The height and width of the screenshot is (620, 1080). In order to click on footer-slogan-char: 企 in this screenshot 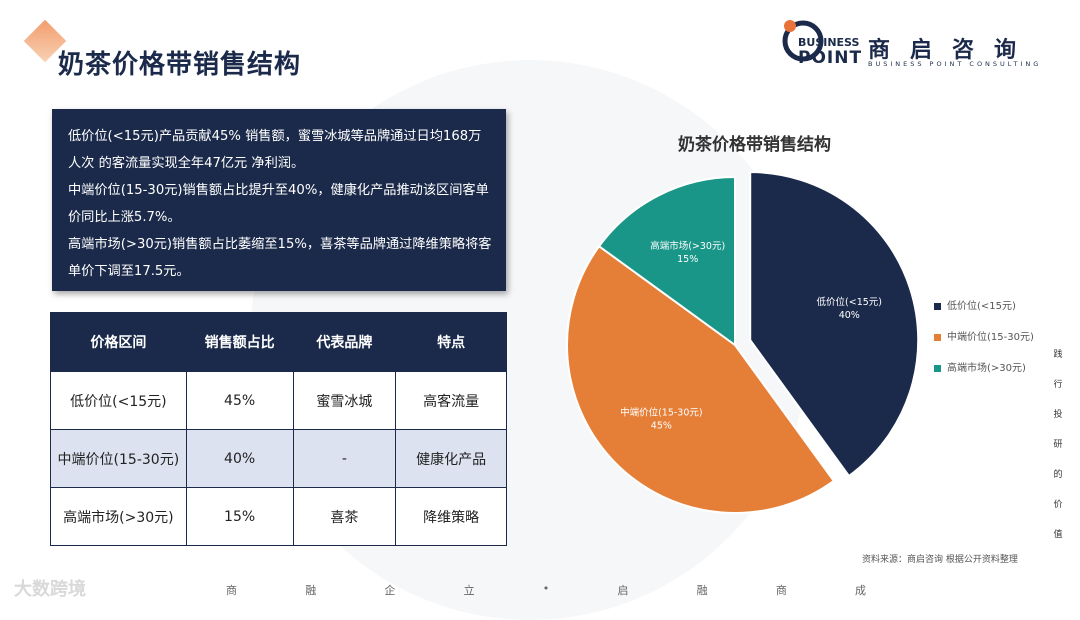, I will do `click(390, 590)`.